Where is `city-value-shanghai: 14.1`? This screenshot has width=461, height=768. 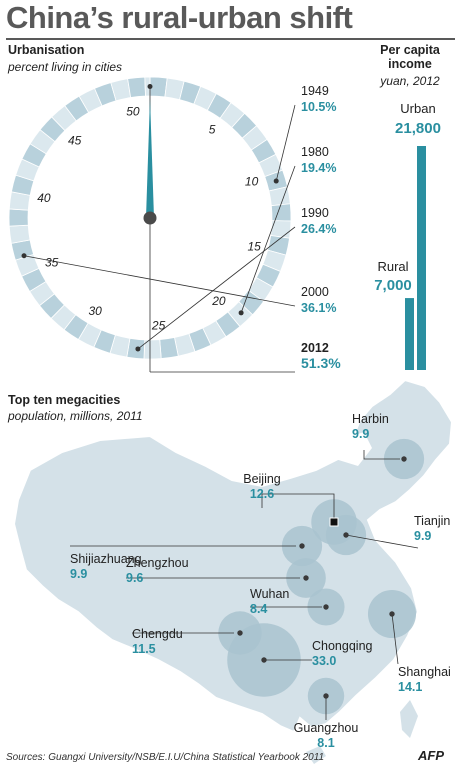
city-value-shanghai: 14.1 is located at coordinates (410, 687).